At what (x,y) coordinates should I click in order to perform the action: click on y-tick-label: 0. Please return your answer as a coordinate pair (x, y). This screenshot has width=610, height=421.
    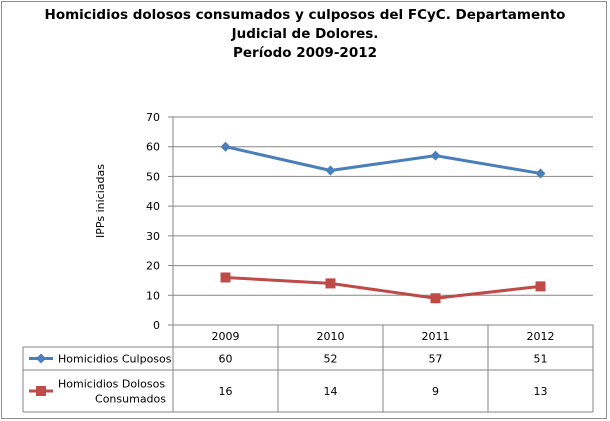
    Looking at the image, I should click on (156, 325).